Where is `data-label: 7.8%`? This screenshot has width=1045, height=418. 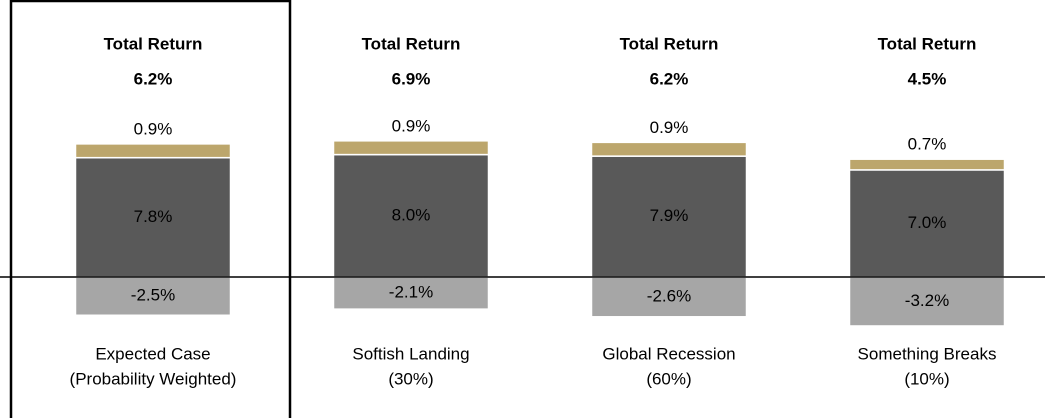
data-label: 7.8% is located at coordinates (153, 216).